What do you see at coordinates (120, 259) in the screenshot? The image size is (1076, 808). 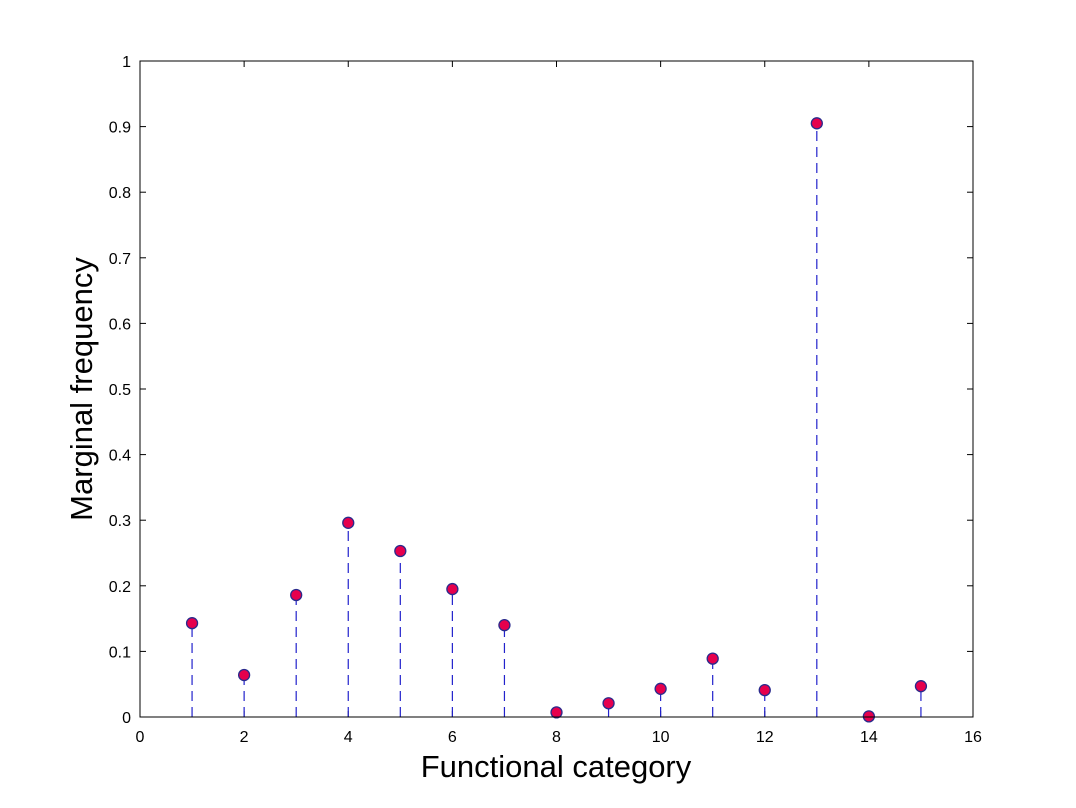 I see `y-tick-label: 0.7` at bounding box center [120, 259].